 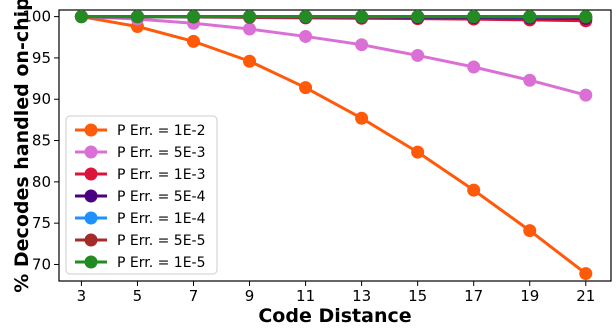 What do you see at coordinates (161, 219) in the screenshot?
I see `legend-label: P Err. = 1E-4` at bounding box center [161, 219].